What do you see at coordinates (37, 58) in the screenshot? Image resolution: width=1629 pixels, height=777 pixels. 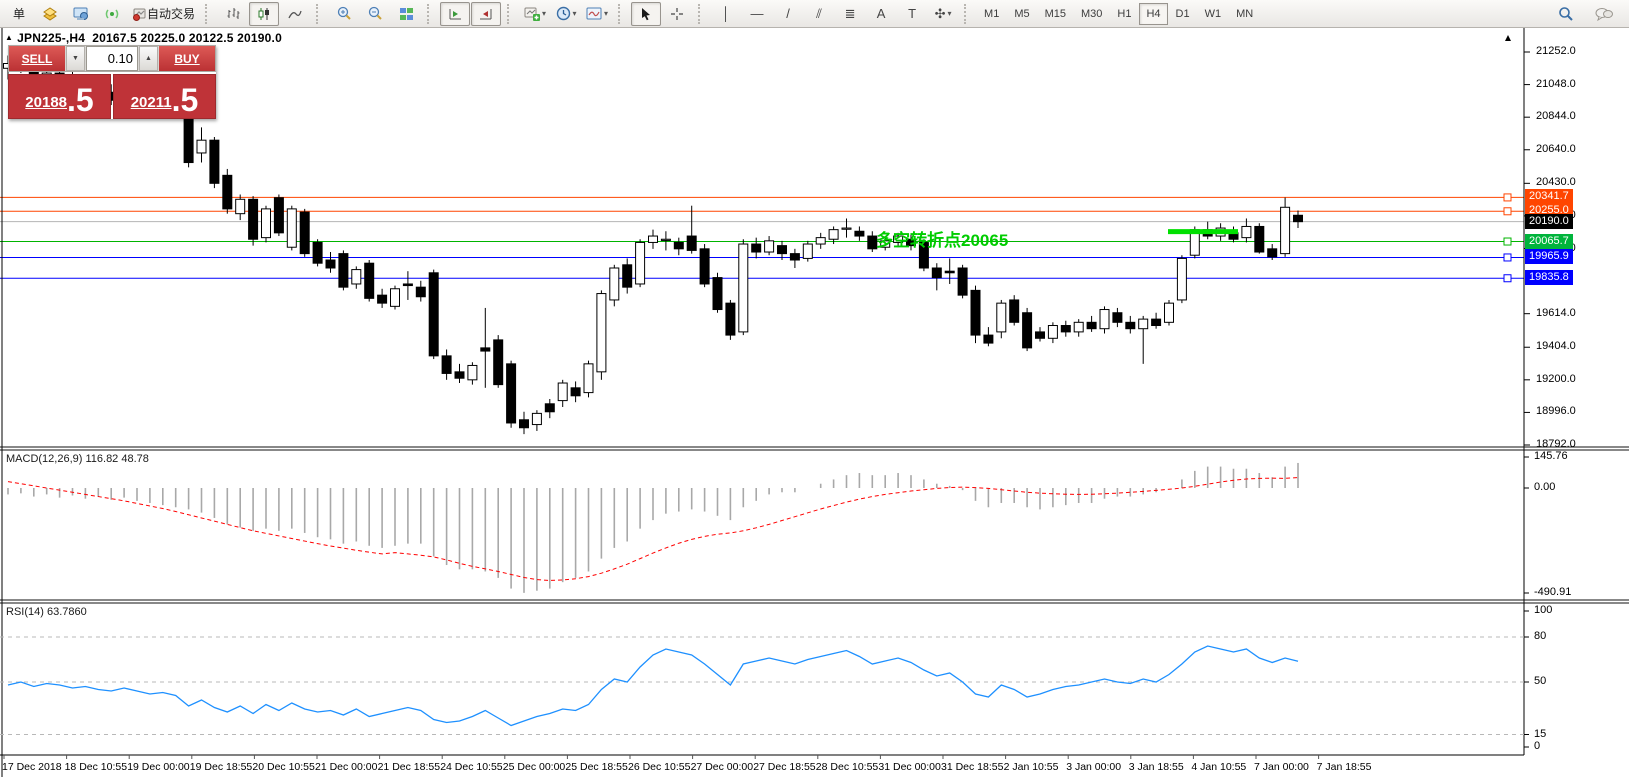 I see `sell-button: SELL` at bounding box center [37, 58].